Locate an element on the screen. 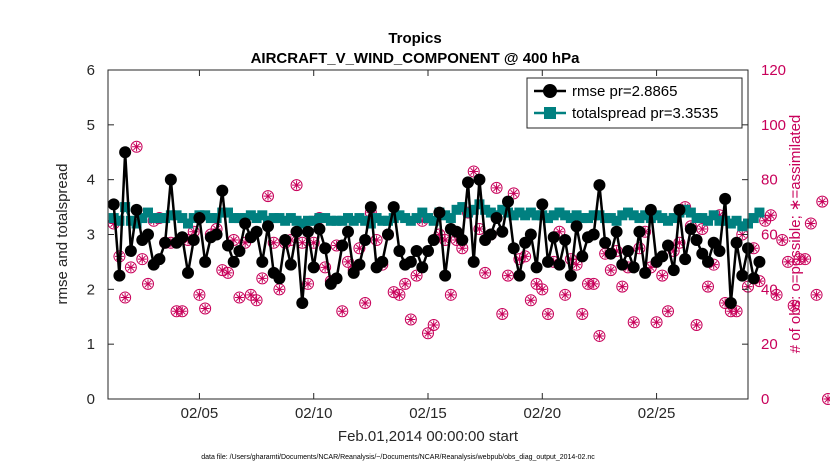 This screenshot has height=470, width=830. legend-spread-label: totalspread pr=3.3535 is located at coordinates (645, 113).